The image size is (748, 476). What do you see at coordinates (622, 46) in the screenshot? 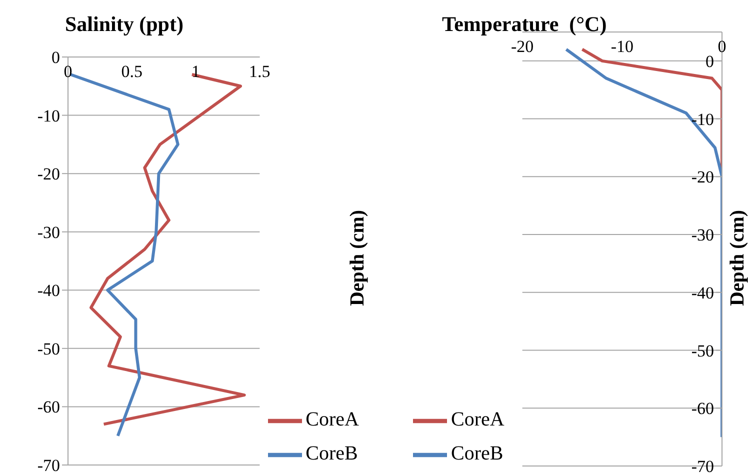
I see `x-tick-label: -10` at bounding box center [622, 46].